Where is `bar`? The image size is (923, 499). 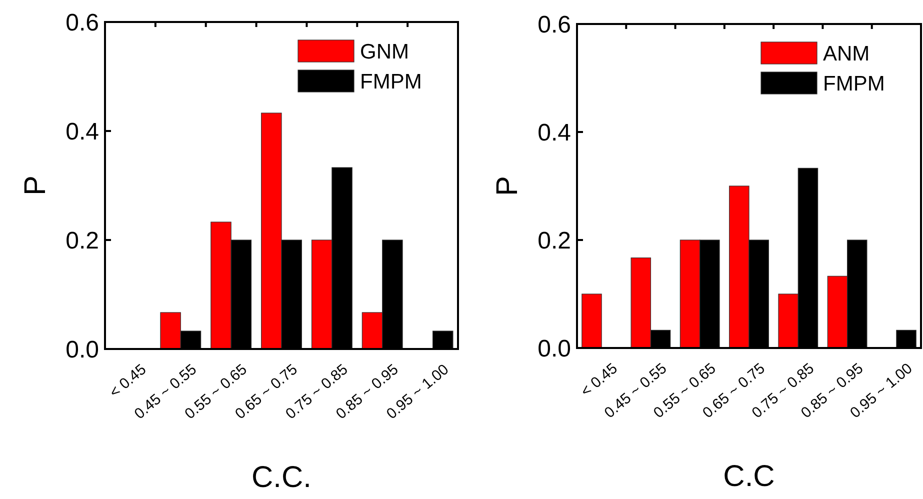
bar is located at coordinates (592, 321).